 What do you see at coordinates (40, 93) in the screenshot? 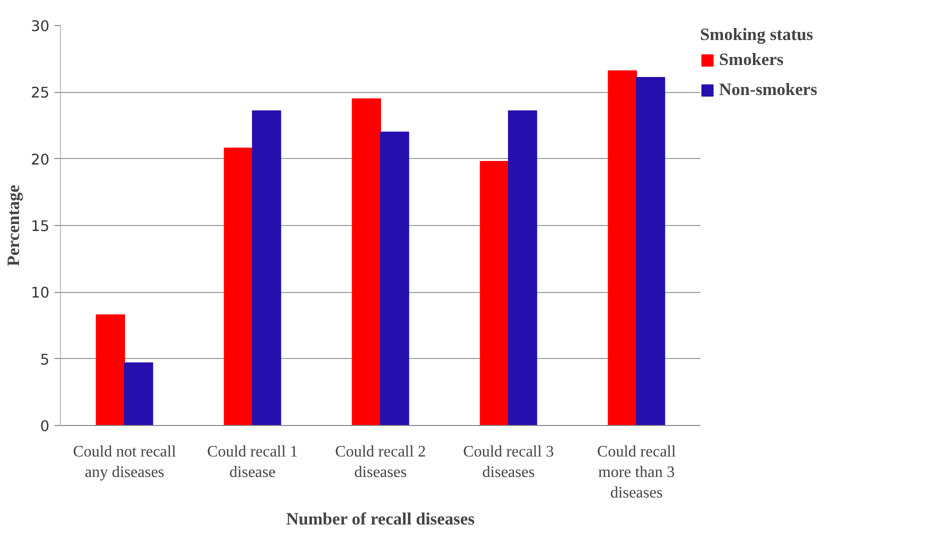
I see `y-tick-label: 25` at bounding box center [40, 93].